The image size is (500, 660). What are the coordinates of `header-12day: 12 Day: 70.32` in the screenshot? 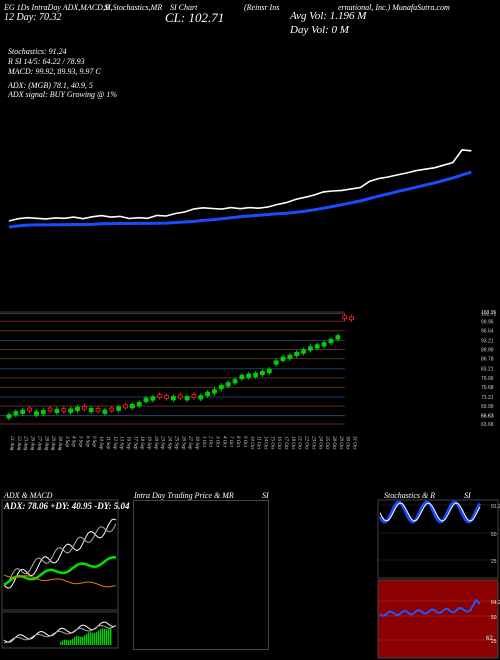 It's located at (33, 17).